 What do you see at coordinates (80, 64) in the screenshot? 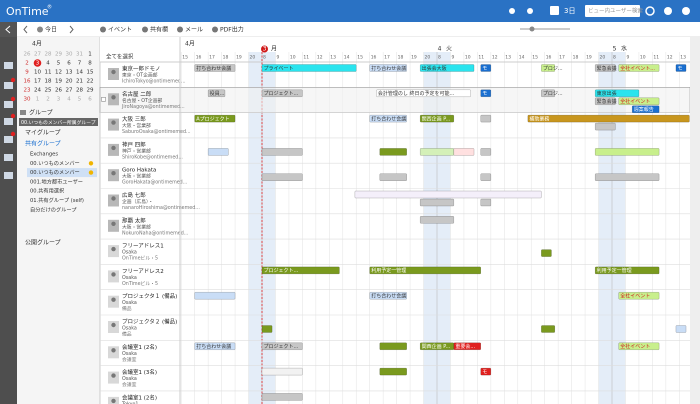
I see `calendar-day: 7` at bounding box center [80, 64].